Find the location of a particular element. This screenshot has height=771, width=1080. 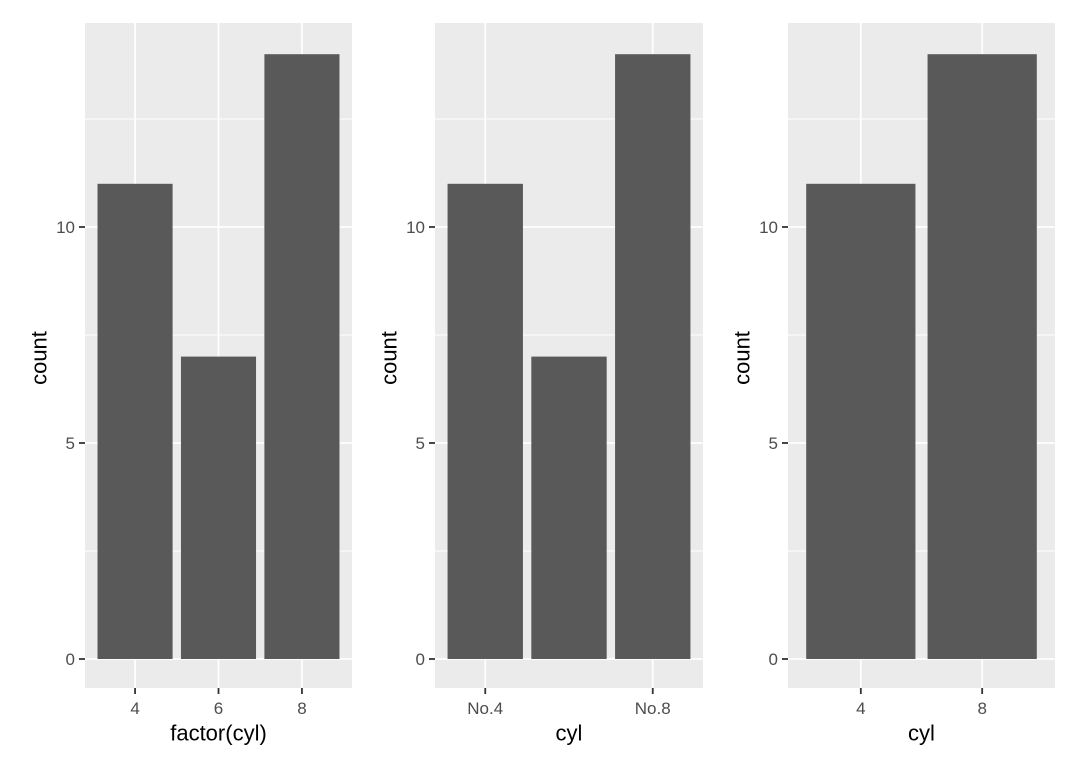

x-tick-label: No.8 is located at coordinates (653, 708).